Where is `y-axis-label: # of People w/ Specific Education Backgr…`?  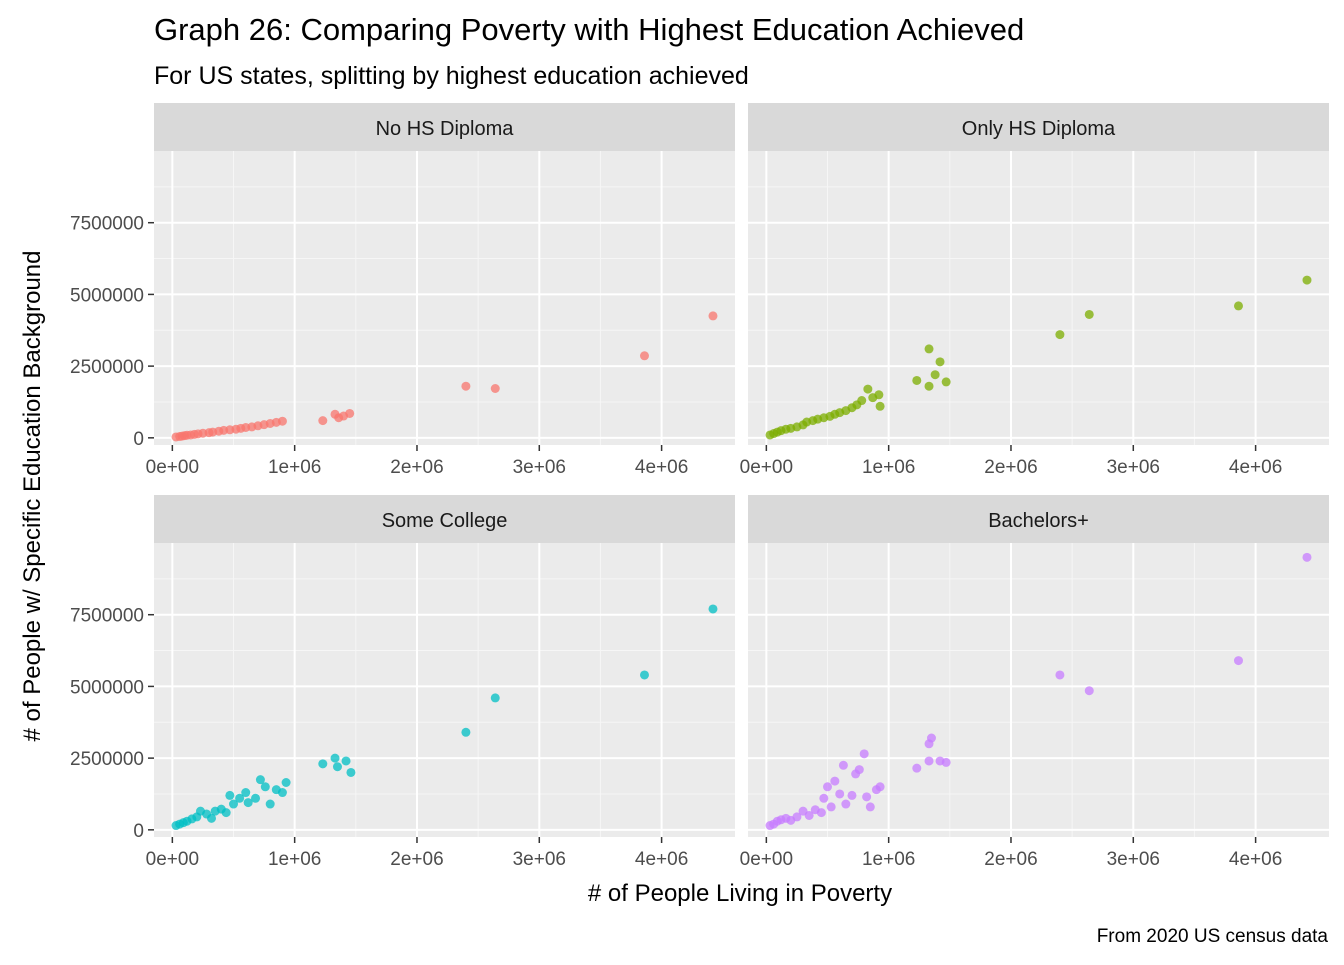 y-axis-label: # of People w/ Specific Education Backgr… is located at coordinates (32, 496).